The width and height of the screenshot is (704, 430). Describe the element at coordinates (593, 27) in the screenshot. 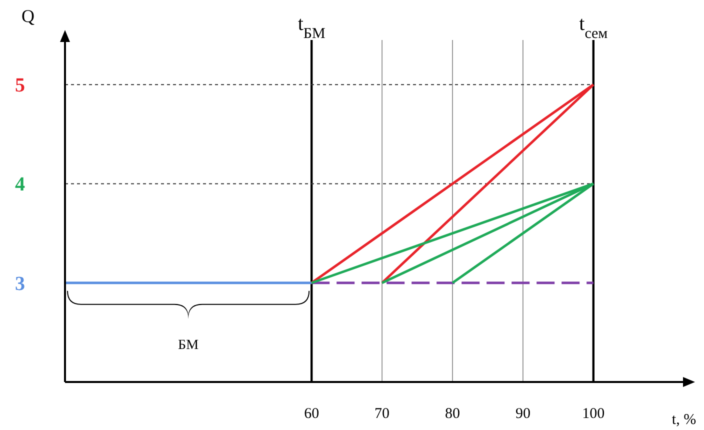

I see `ref-line-label: t$_{сем}$` at that location.